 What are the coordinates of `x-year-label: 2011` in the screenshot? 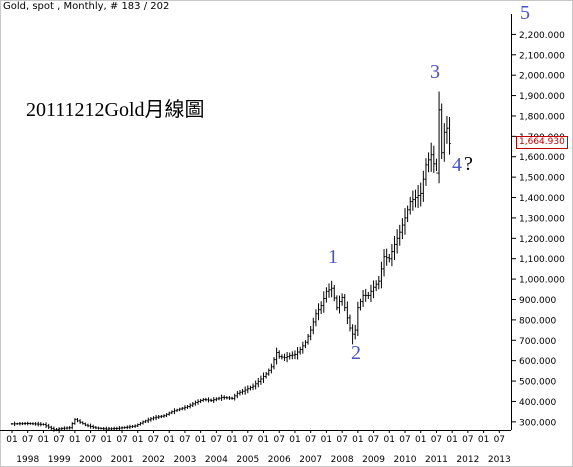 It's located at (436, 460).